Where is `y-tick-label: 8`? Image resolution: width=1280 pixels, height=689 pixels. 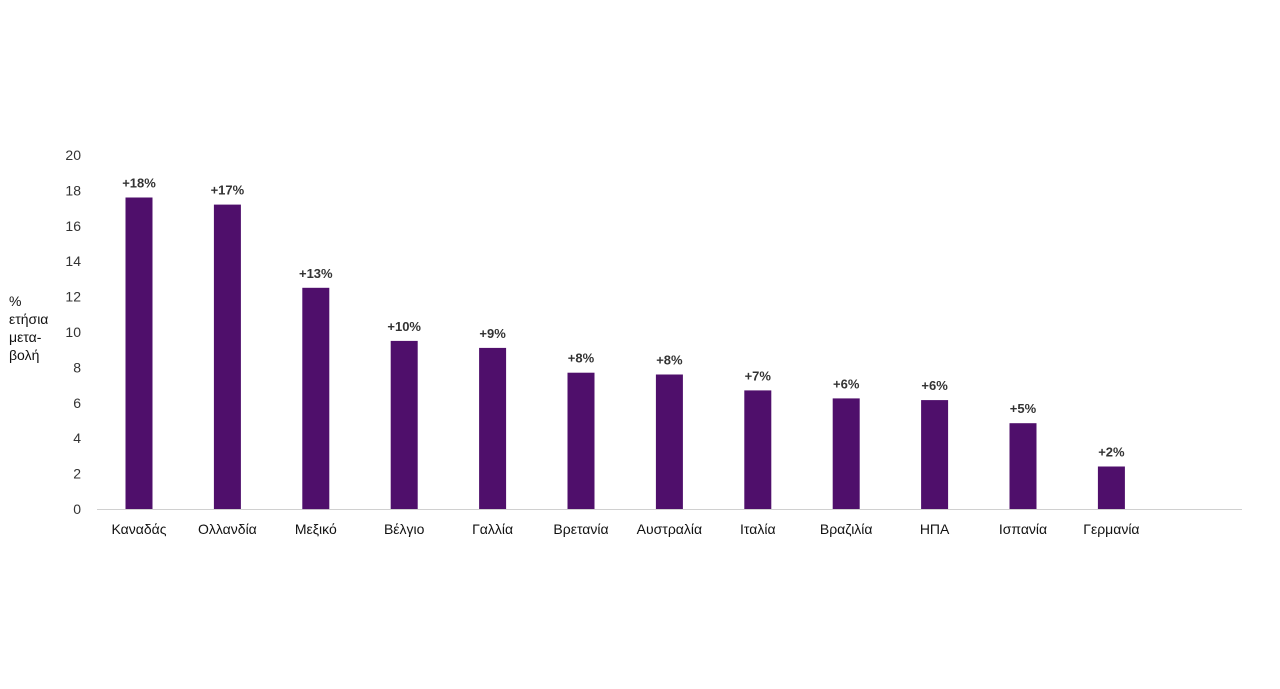 y-tick-label: 8 is located at coordinates (77, 367).